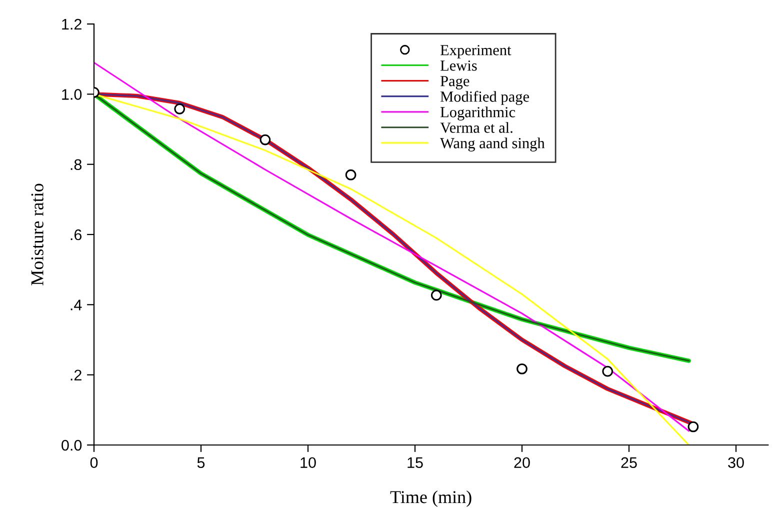 The height and width of the screenshot is (516, 773). Describe the element at coordinates (736, 462) in the screenshot. I see `x-tick-label: 30` at that location.